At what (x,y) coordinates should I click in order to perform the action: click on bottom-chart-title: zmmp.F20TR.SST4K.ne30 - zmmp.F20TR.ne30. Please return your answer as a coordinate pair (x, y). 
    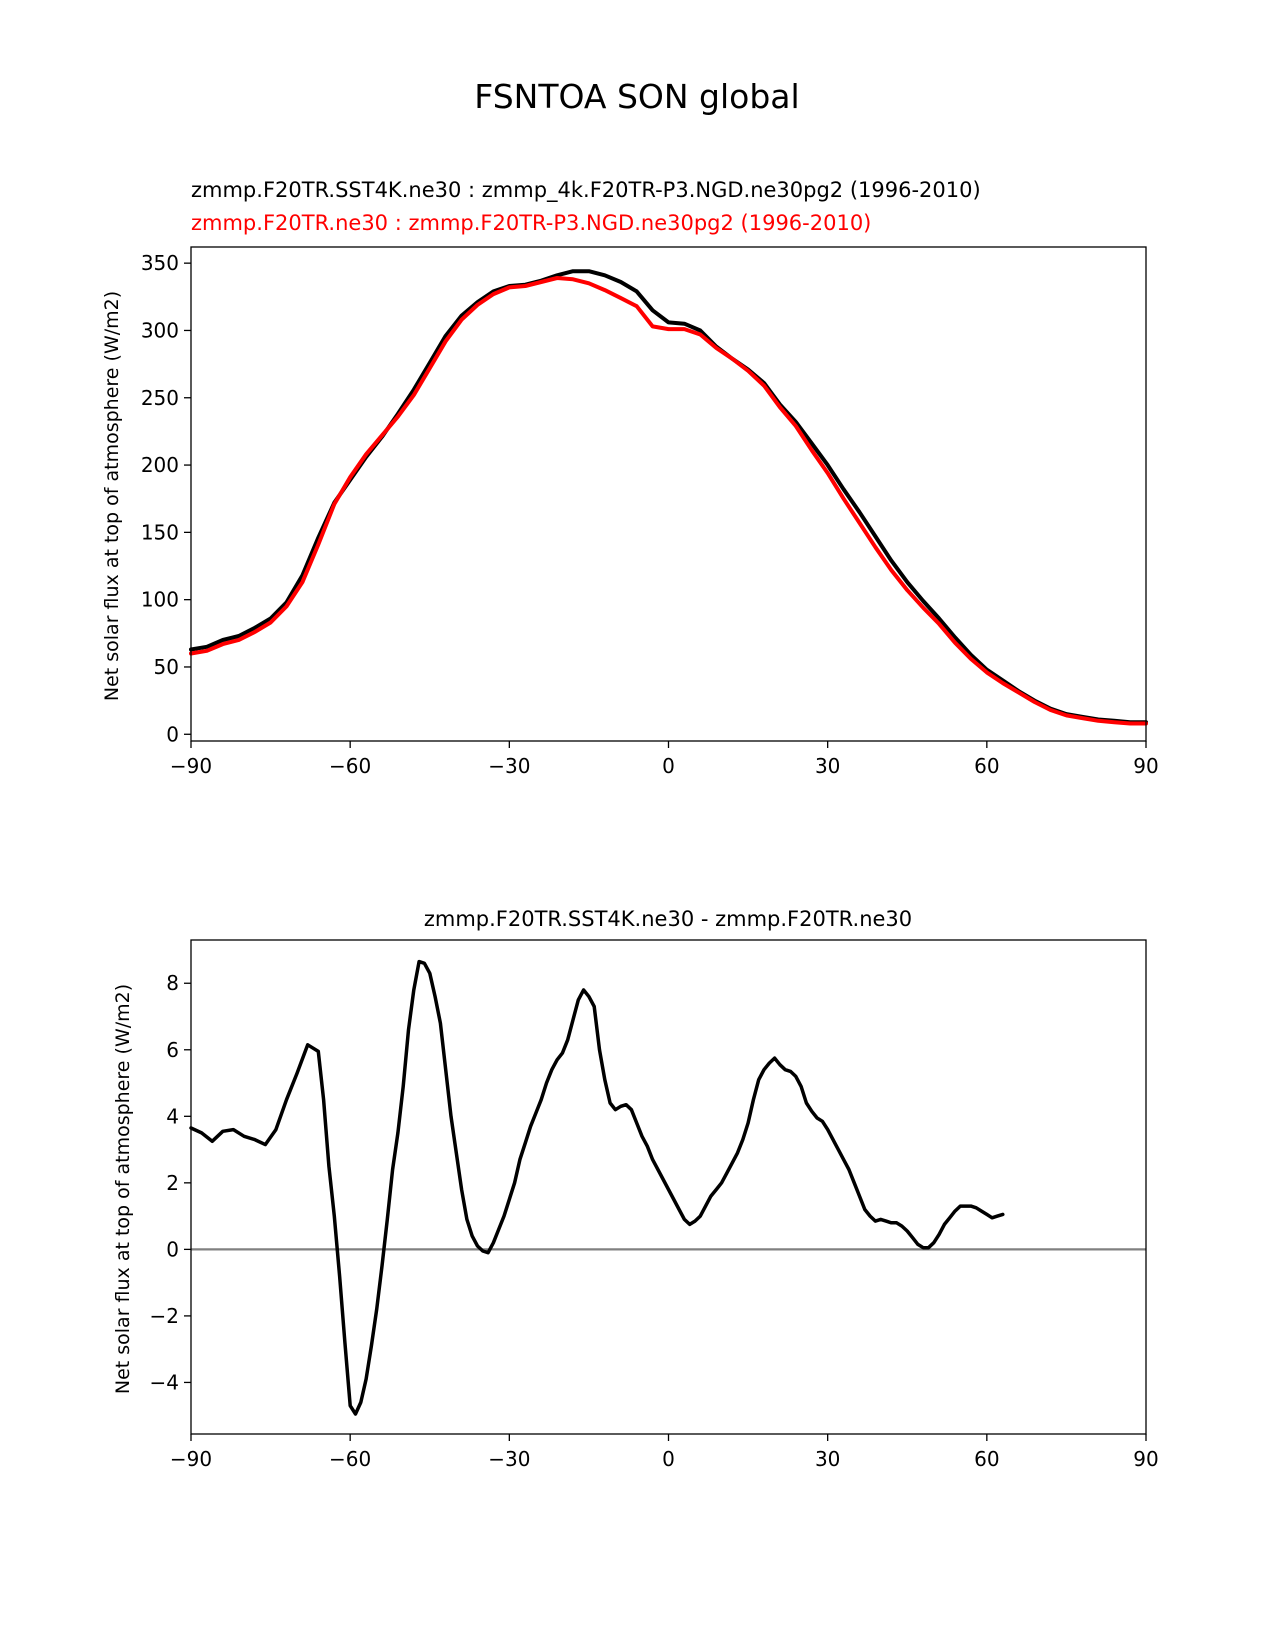
    Looking at the image, I should click on (668, 919).